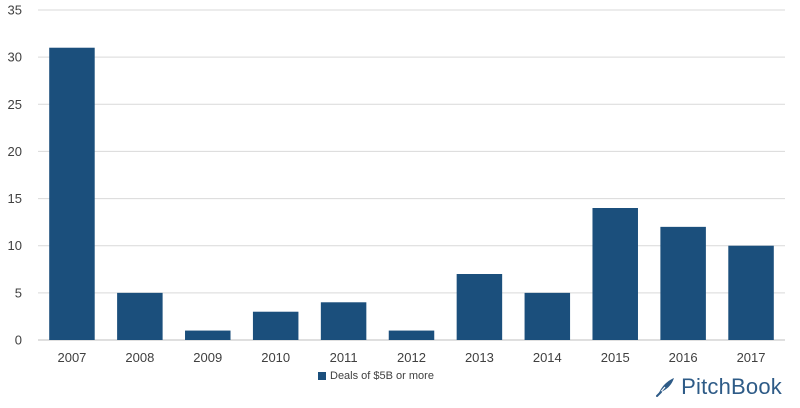 Image resolution: width=800 pixels, height=408 pixels. I want to click on bar-2017, so click(751, 292).